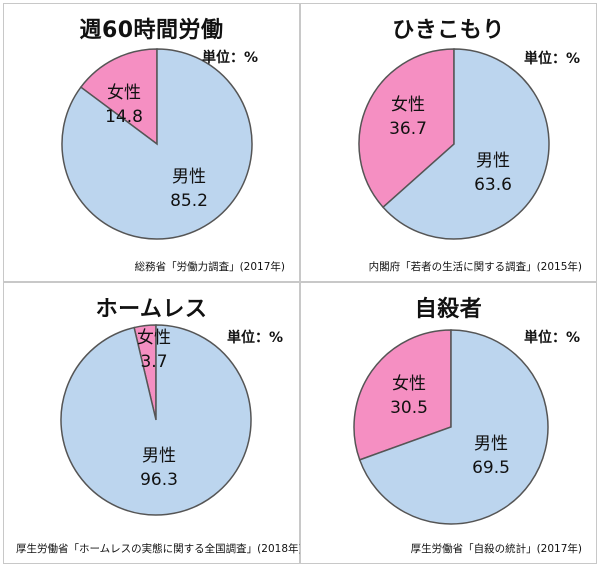  I want to click on data-label-male: 63.6, so click(493, 185).